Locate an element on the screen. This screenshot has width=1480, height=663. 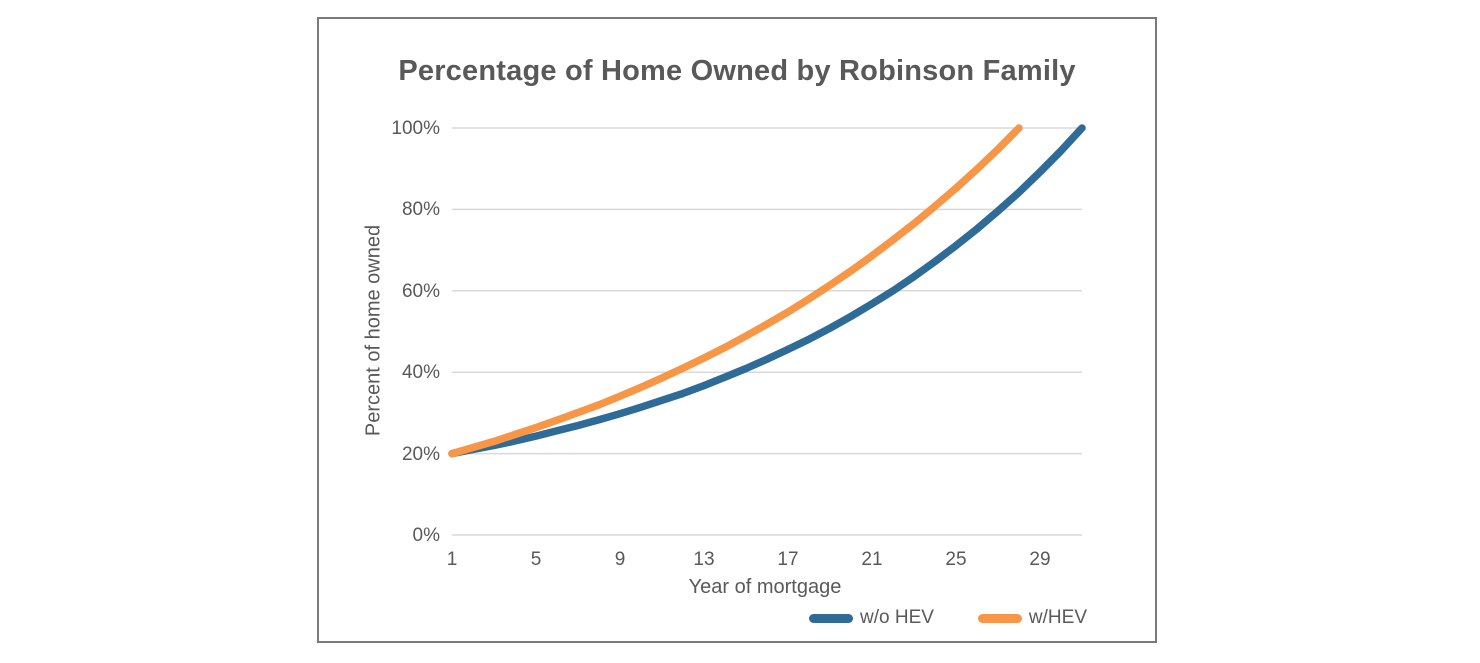
legend-item-wo-hev: w/o HEV is located at coordinates (871, 618).